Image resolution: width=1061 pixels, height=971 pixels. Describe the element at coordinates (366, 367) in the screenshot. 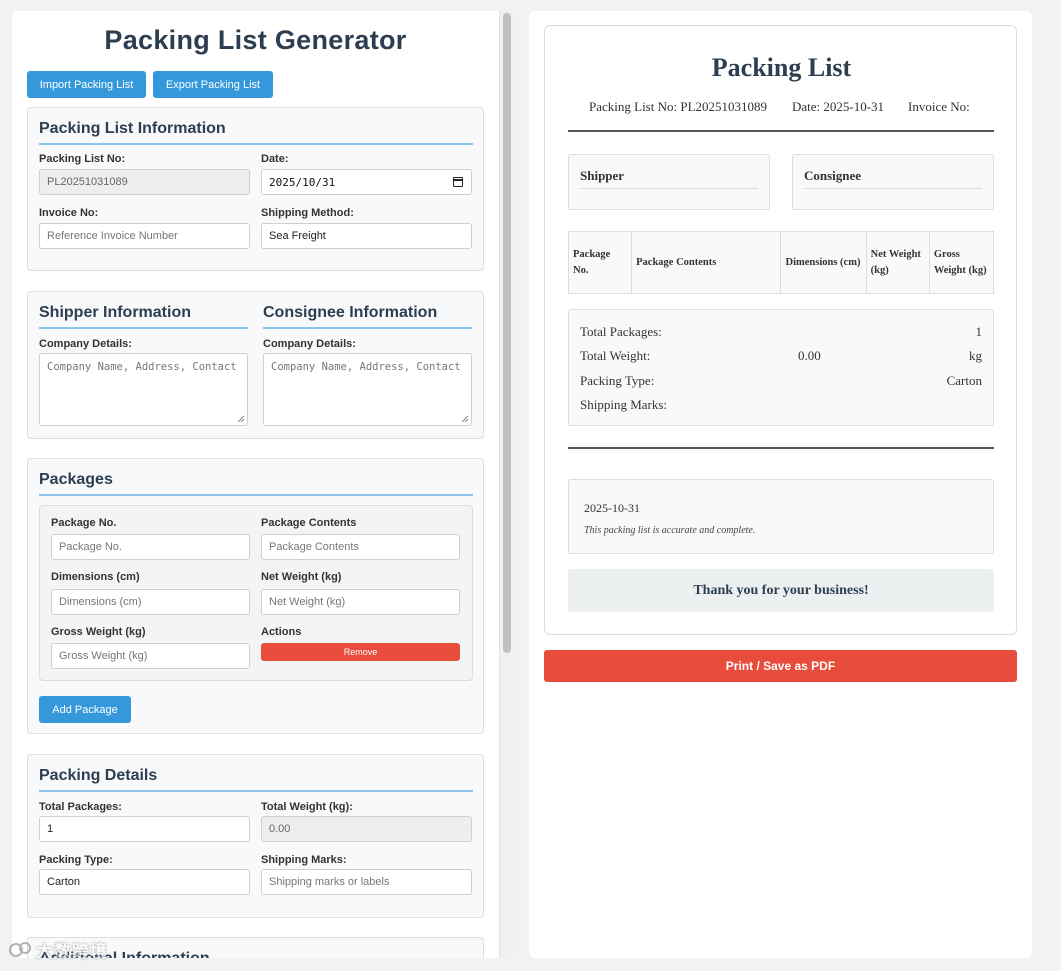

I see `consignee-company-placeholder: Company Name, Address, Contact` at that location.